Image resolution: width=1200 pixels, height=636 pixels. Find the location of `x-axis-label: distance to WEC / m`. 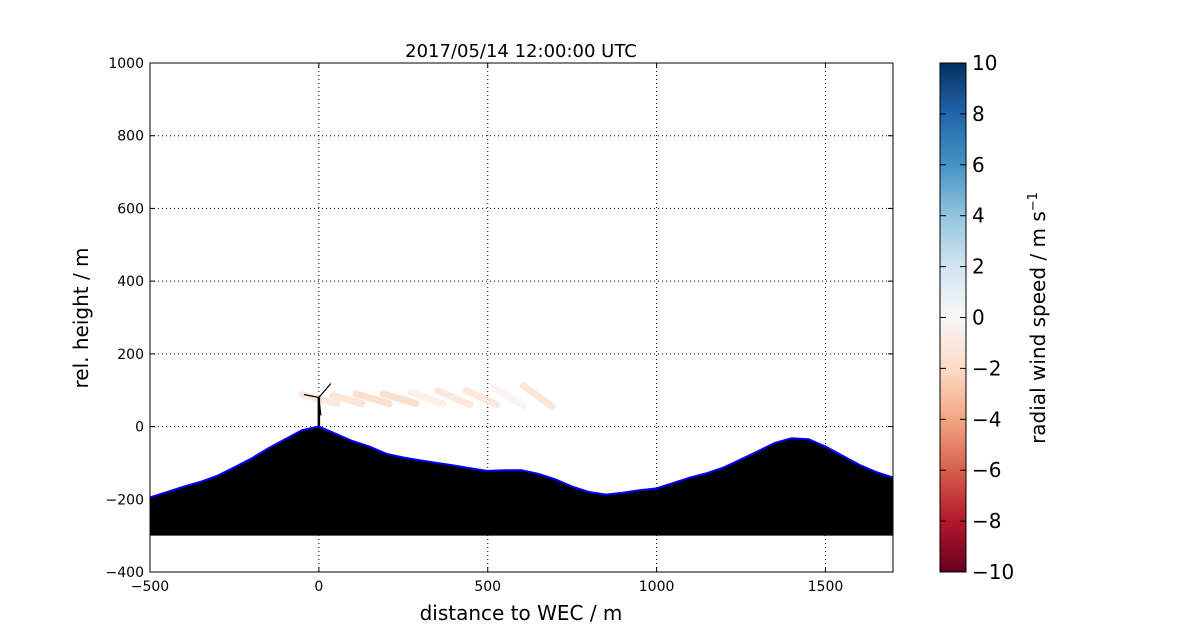

x-axis-label: distance to WEC / m is located at coordinates (521, 613).